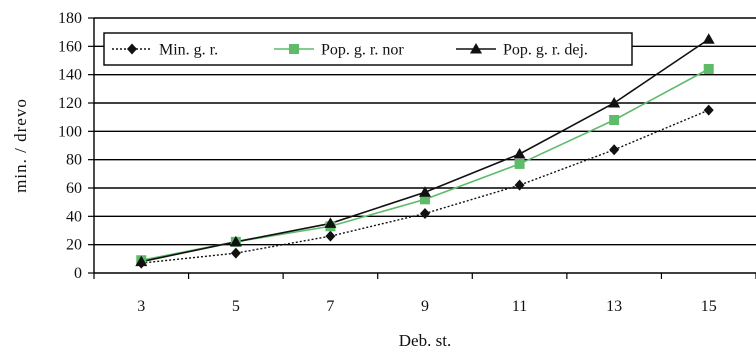 The width and height of the screenshot is (756, 351). I want to click on x-tick-label: 9, so click(425, 306).